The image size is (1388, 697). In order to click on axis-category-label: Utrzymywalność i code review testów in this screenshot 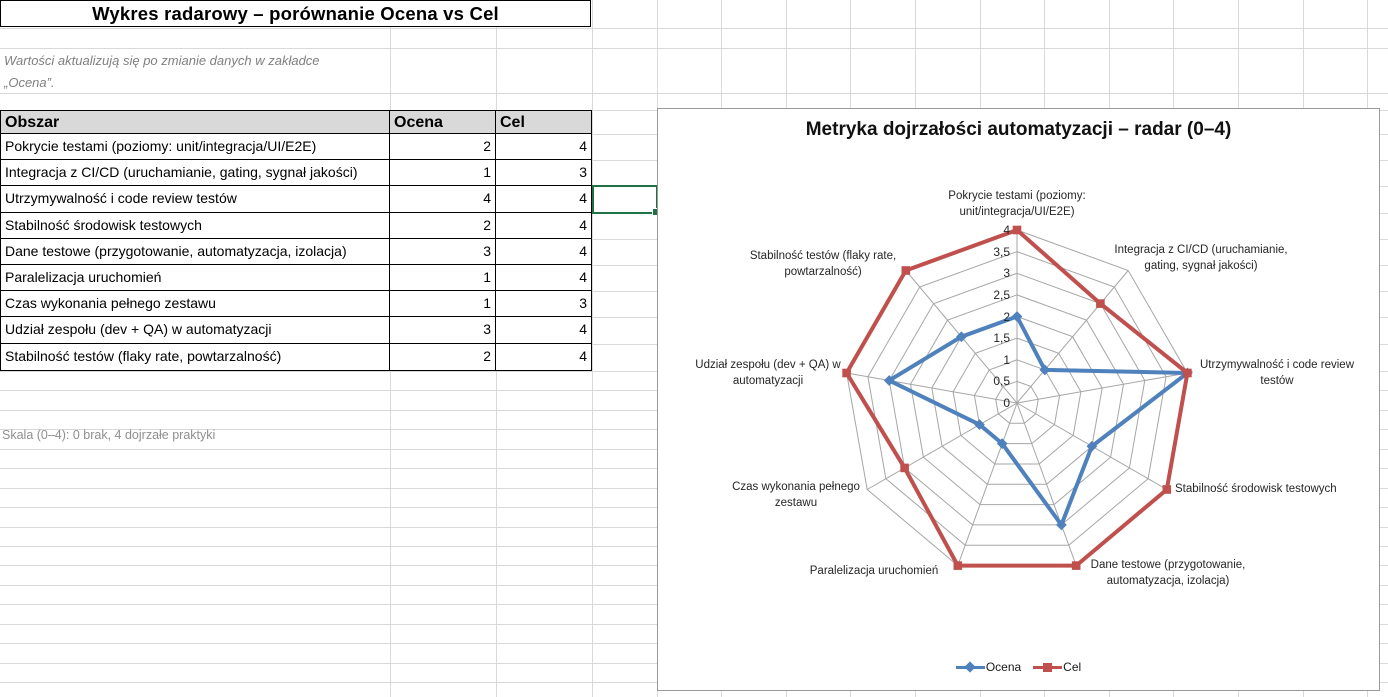, I will do `click(1276, 373)`.